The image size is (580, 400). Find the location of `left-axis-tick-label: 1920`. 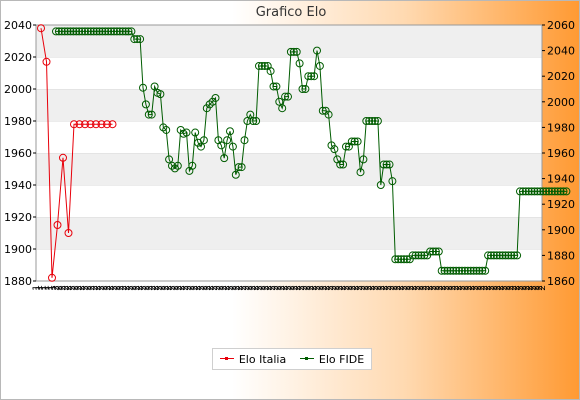

left-axis-tick-label: 1920 is located at coordinates (18, 217).